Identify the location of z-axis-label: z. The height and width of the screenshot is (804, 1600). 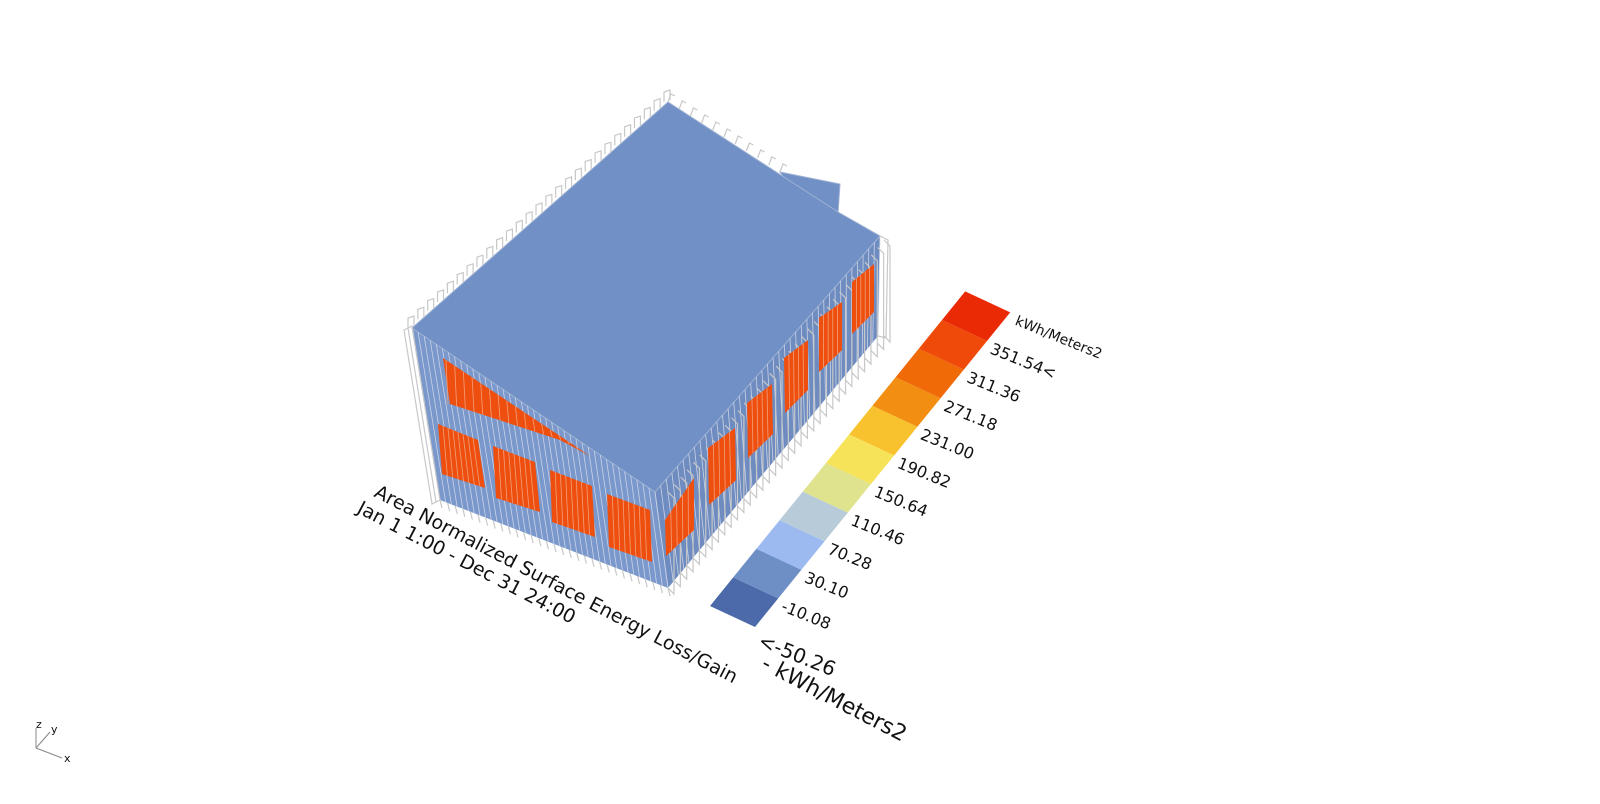
(39, 724).